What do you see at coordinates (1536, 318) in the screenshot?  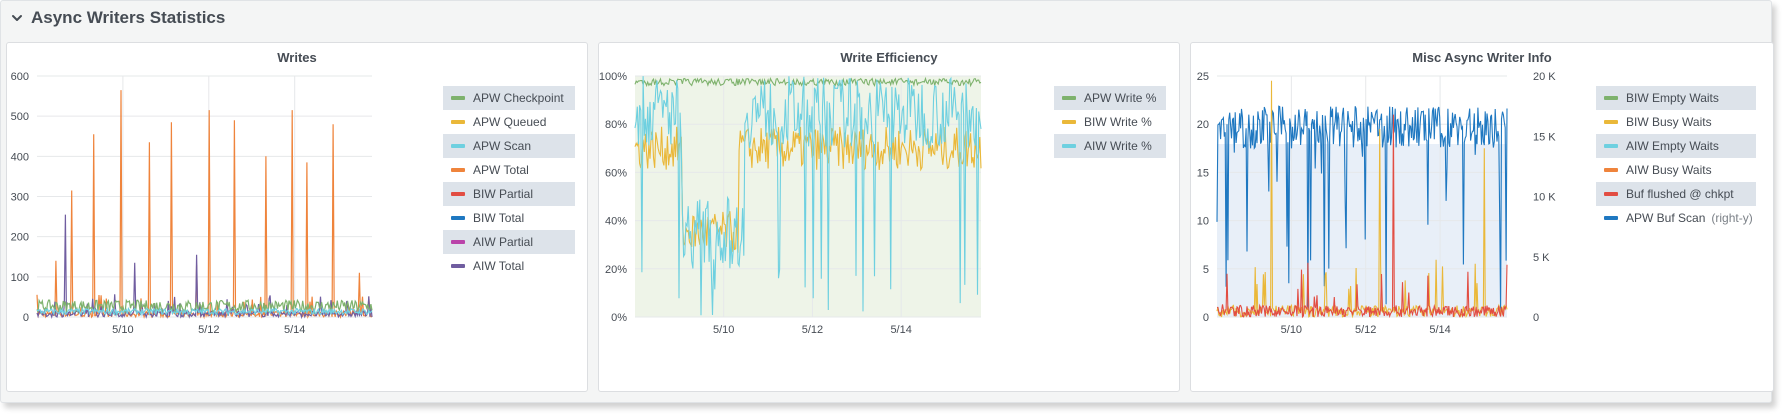 I see `y-right-tick-label: 0` at bounding box center [1536, 318].